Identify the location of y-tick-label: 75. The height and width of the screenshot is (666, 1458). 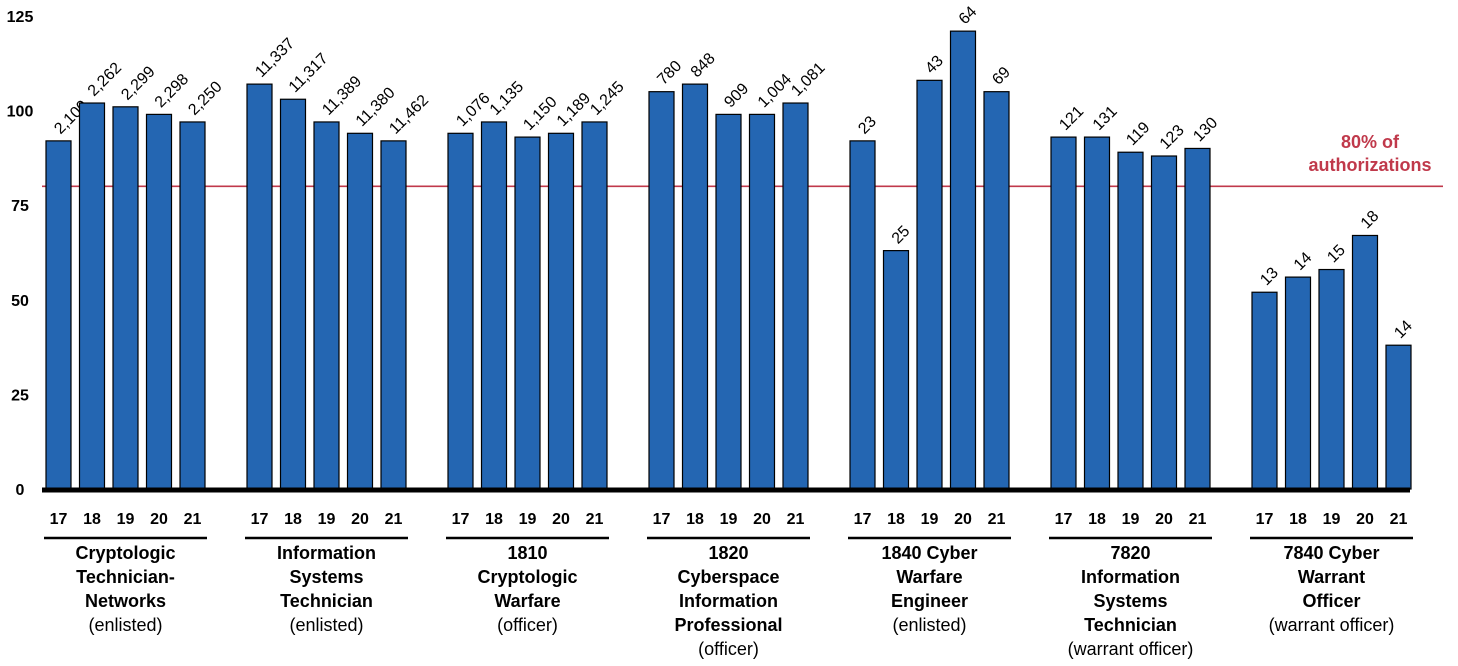
(20, 206).